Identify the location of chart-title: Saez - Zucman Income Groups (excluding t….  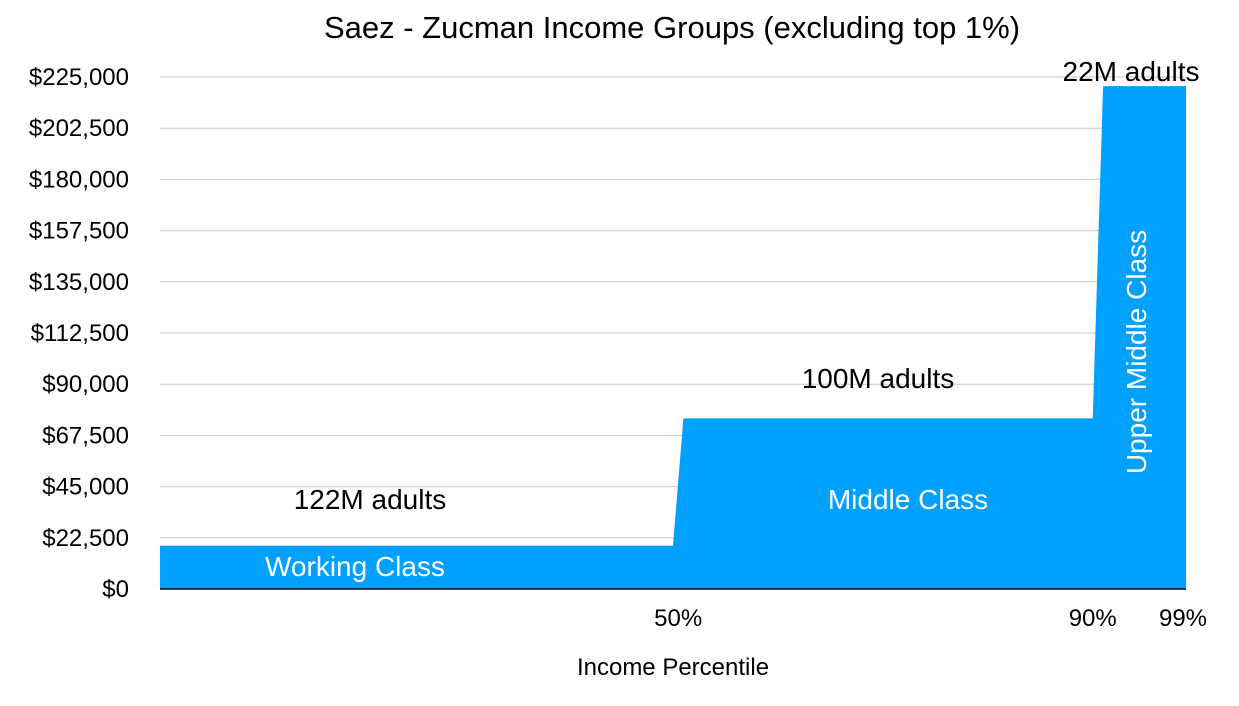
(672, 27).